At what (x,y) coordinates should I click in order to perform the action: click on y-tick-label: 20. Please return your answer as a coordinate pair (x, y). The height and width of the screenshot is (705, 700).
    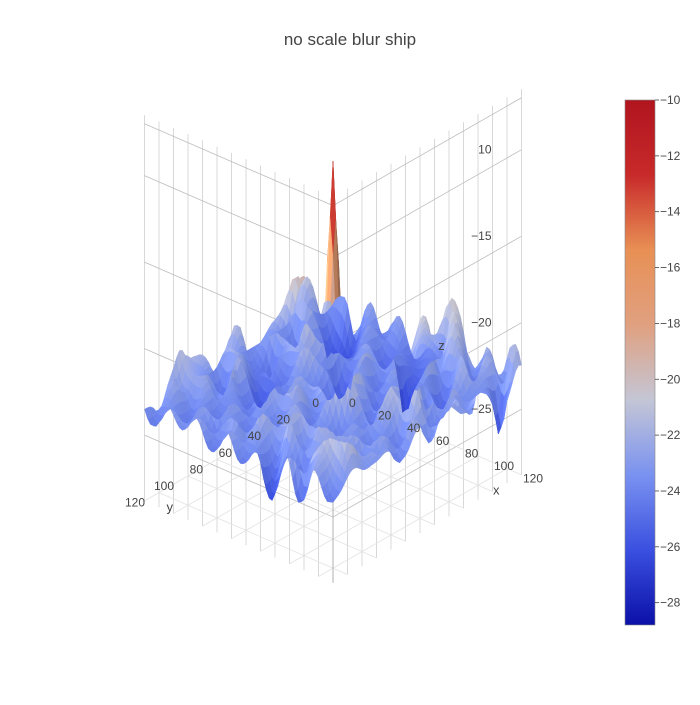
    Looking at the image, I should click on (284, 420).